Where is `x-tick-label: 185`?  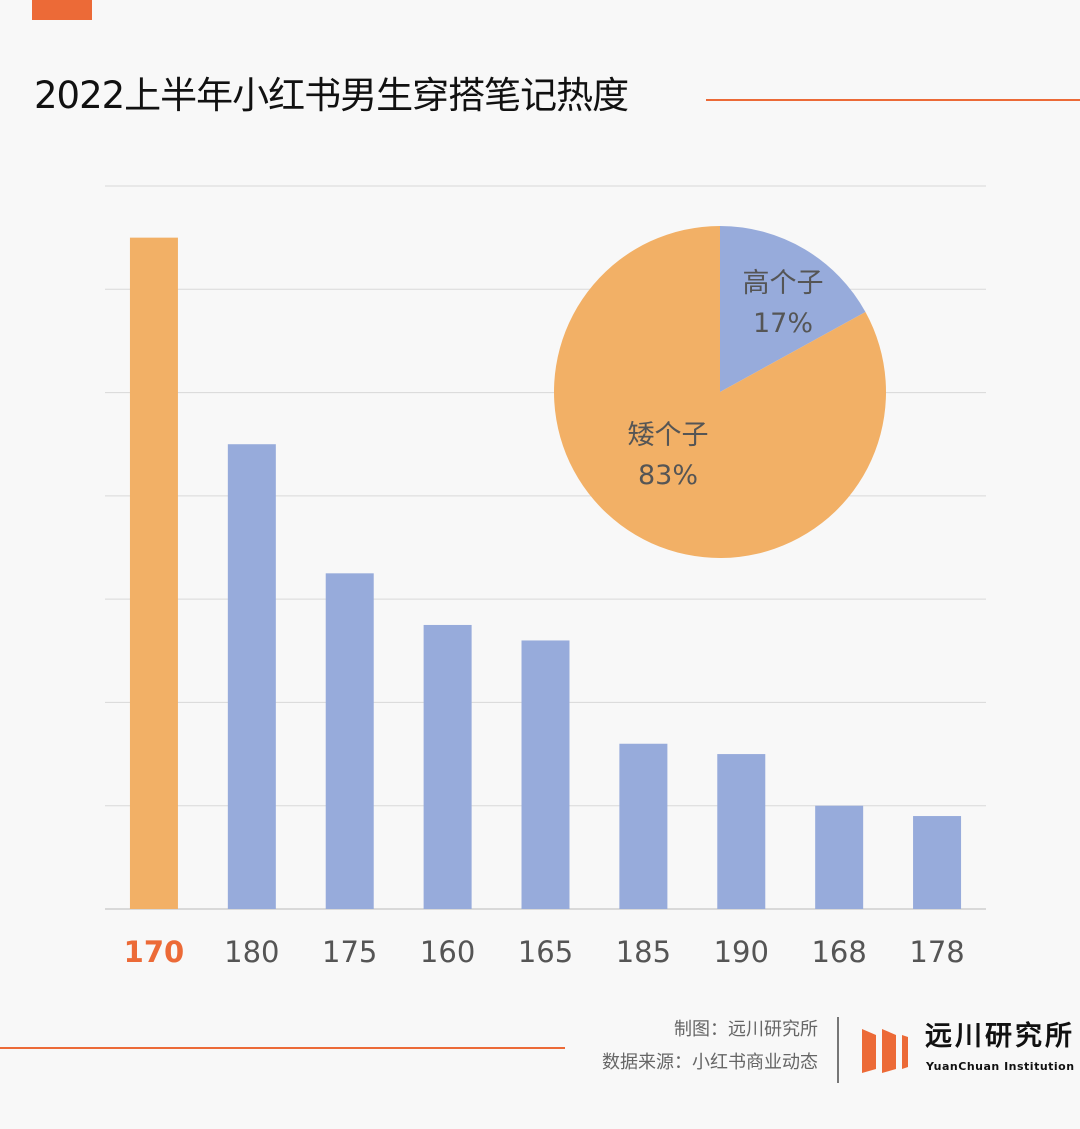
x-tick-label: 185 is located at coordinates (643, 952).